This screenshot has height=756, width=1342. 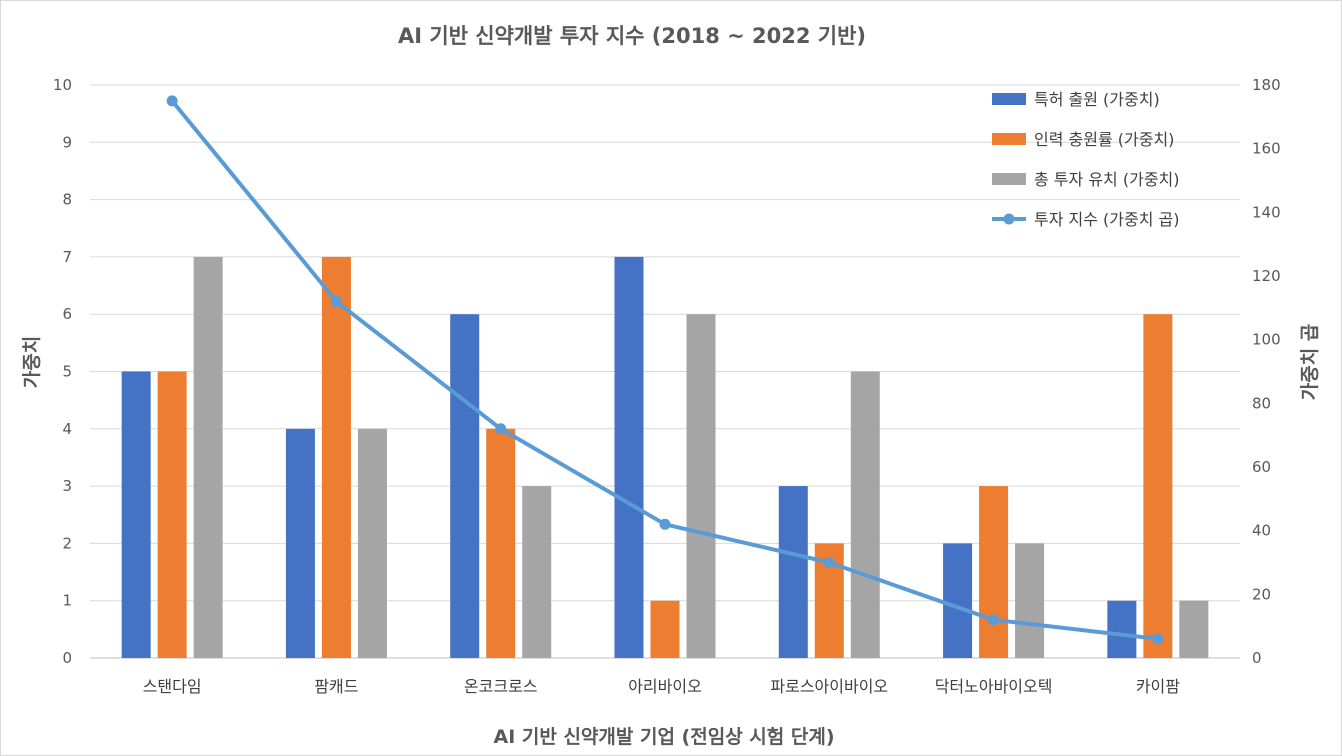 What do you see at coordinates (994, 686) in the screenshot?
I see `category-label: 닥터노아바이오텍` at bounding box center [994, 686].